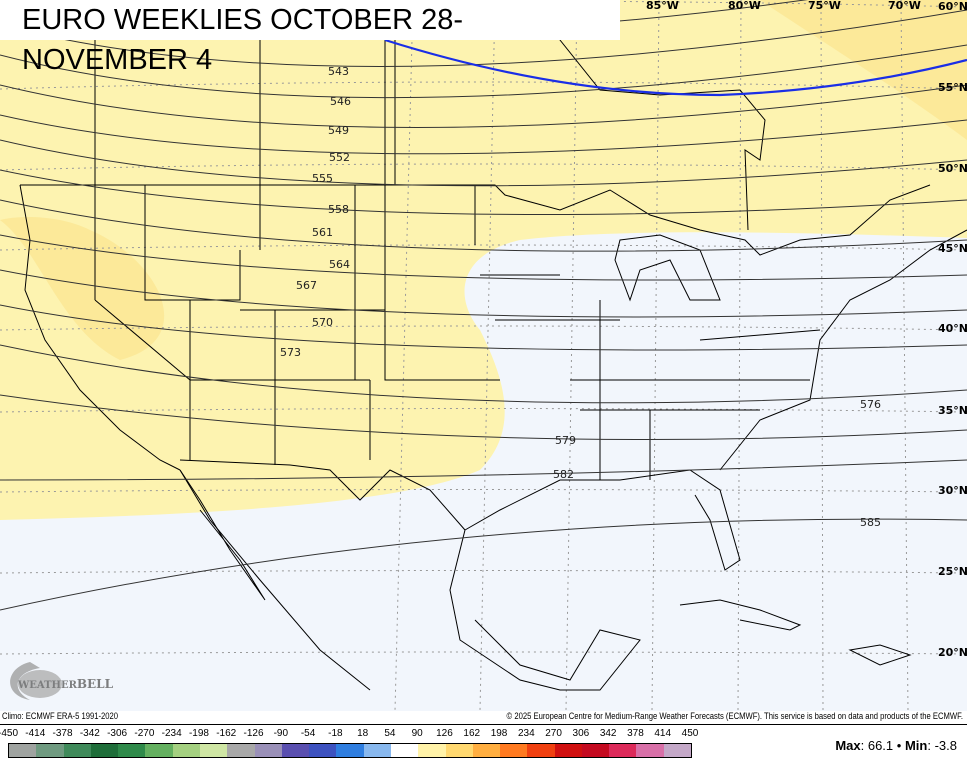  Describe the element at coordinates (275, 580) in the screenshot. I see `mexico-pacific-coast` at that location.